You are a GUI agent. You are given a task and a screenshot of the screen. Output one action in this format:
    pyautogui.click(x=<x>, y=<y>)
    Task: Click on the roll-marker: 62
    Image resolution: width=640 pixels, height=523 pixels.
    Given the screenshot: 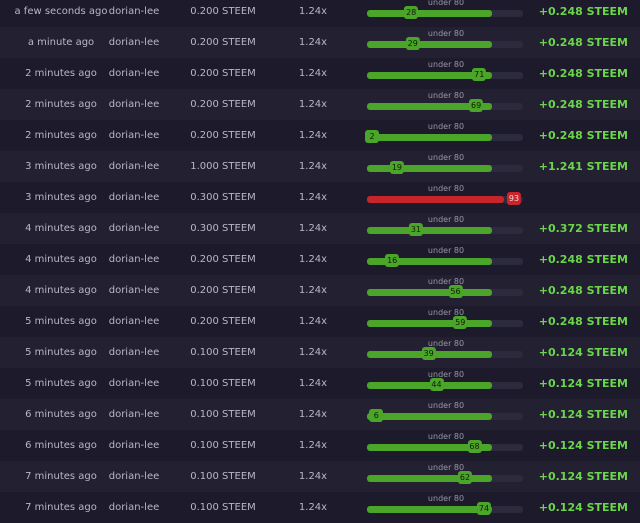 What is the action you would take?
    pyautogui.click(x=465, y=477)
    